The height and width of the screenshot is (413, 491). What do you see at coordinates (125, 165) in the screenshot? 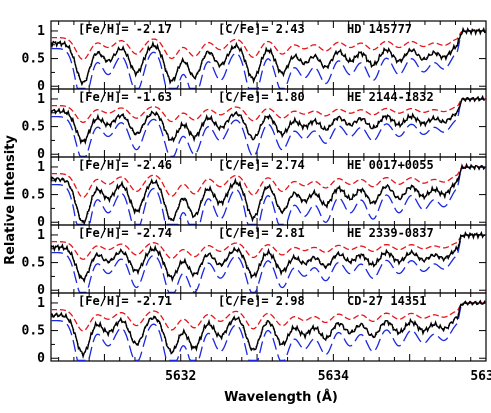
I see `feh-label: [Fe/H]= -2.46` at bounding box center [125, 165].